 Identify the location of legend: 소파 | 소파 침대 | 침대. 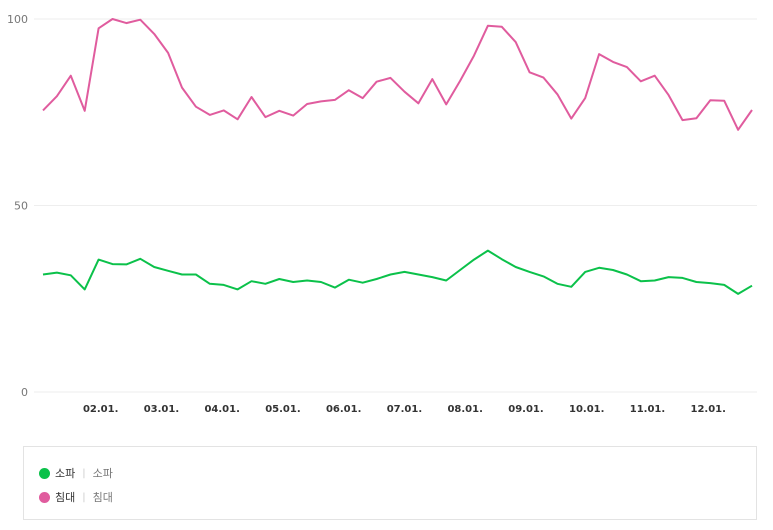
(390, 483).